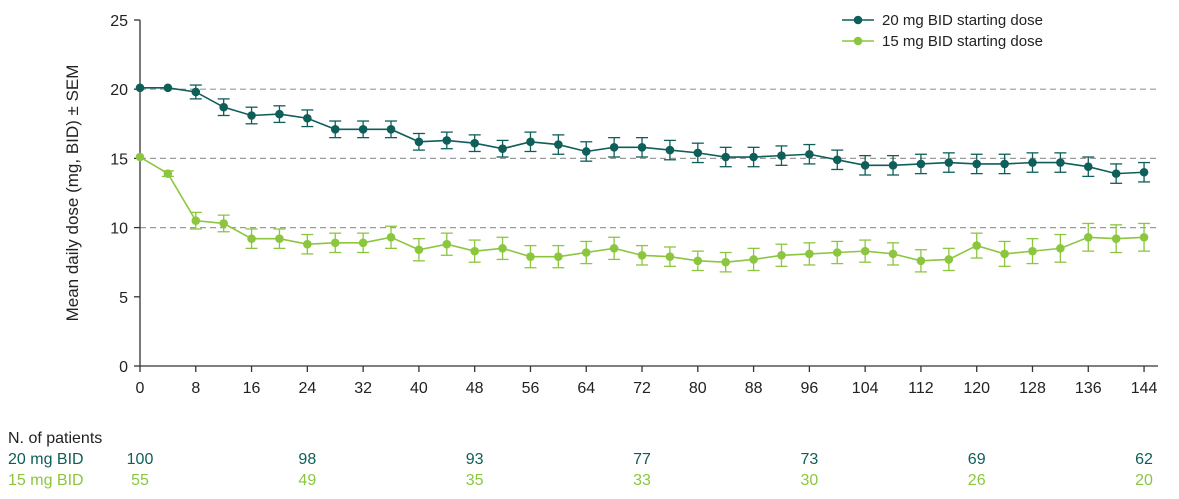 Image resolution: width=1179 pixels, height=499 pixels. I want to click on x-tick-label: 0, so click(140, 388).